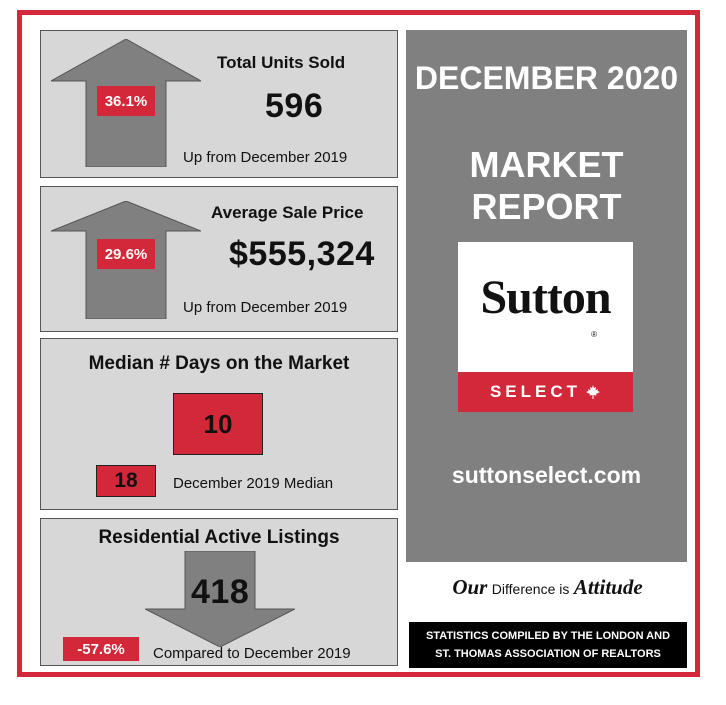 The width and height of the screenshot is (726, 705). I want to click on website-link: suttonselect.com, so click(546, 475).